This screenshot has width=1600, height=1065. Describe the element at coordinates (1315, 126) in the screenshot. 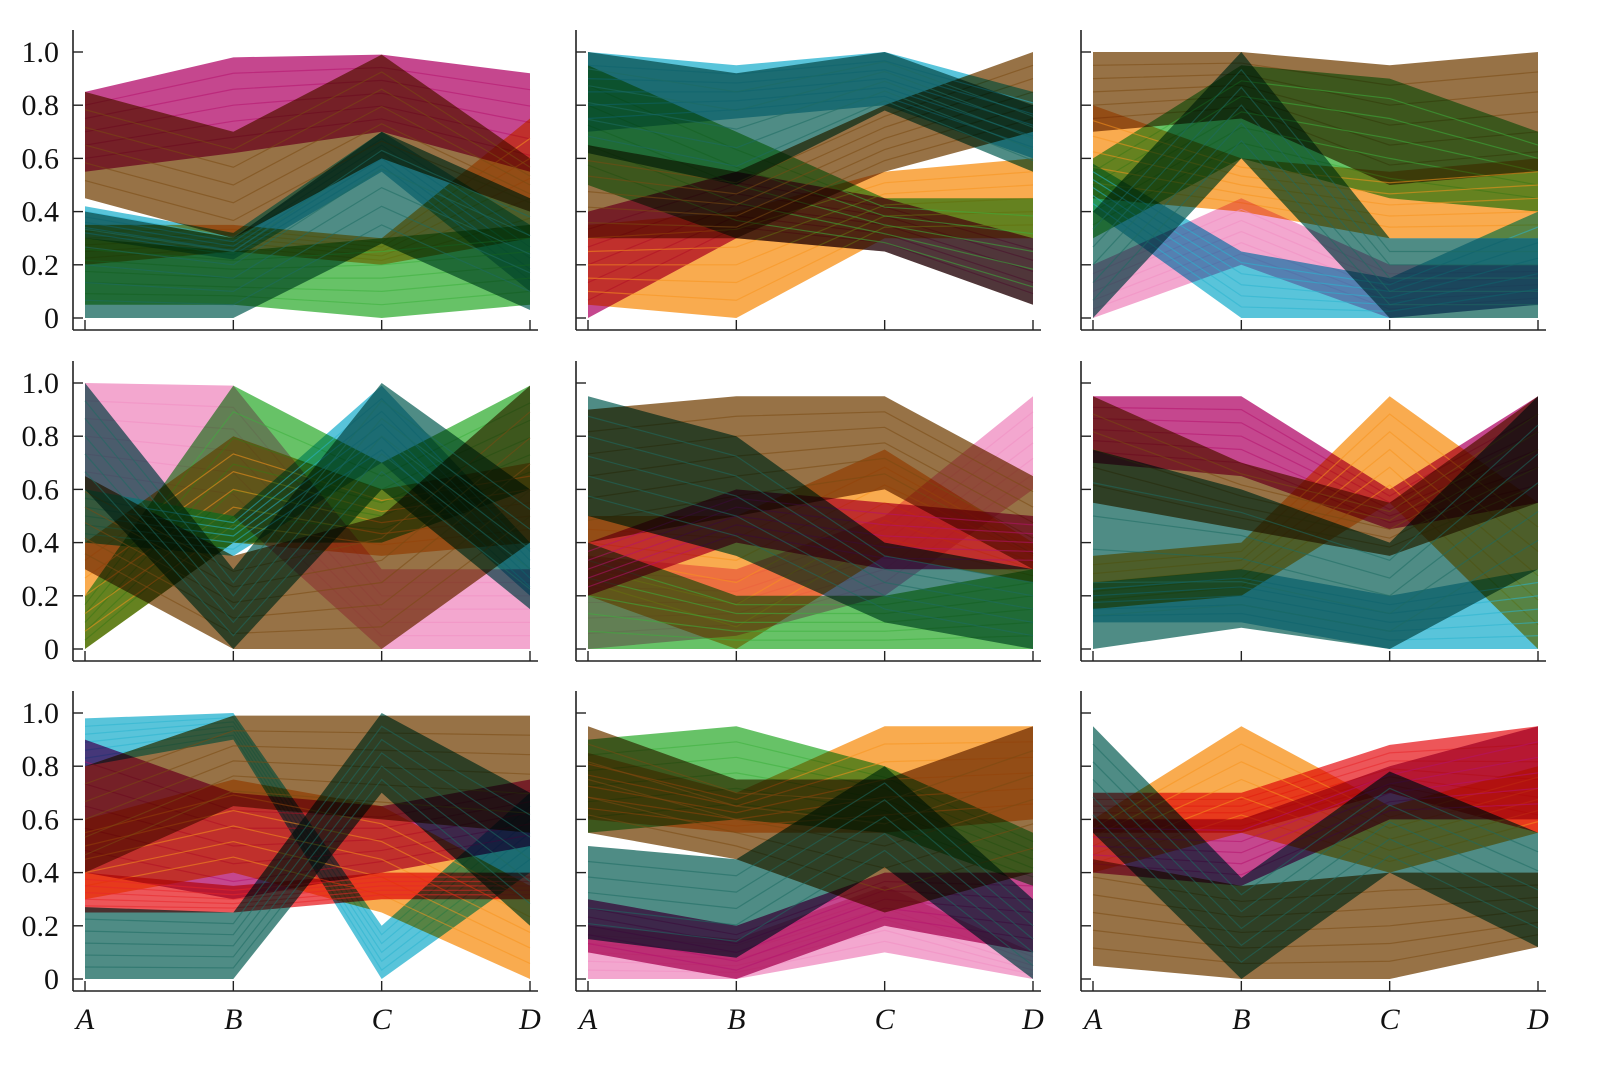

I see `band-2-streak` at that location.